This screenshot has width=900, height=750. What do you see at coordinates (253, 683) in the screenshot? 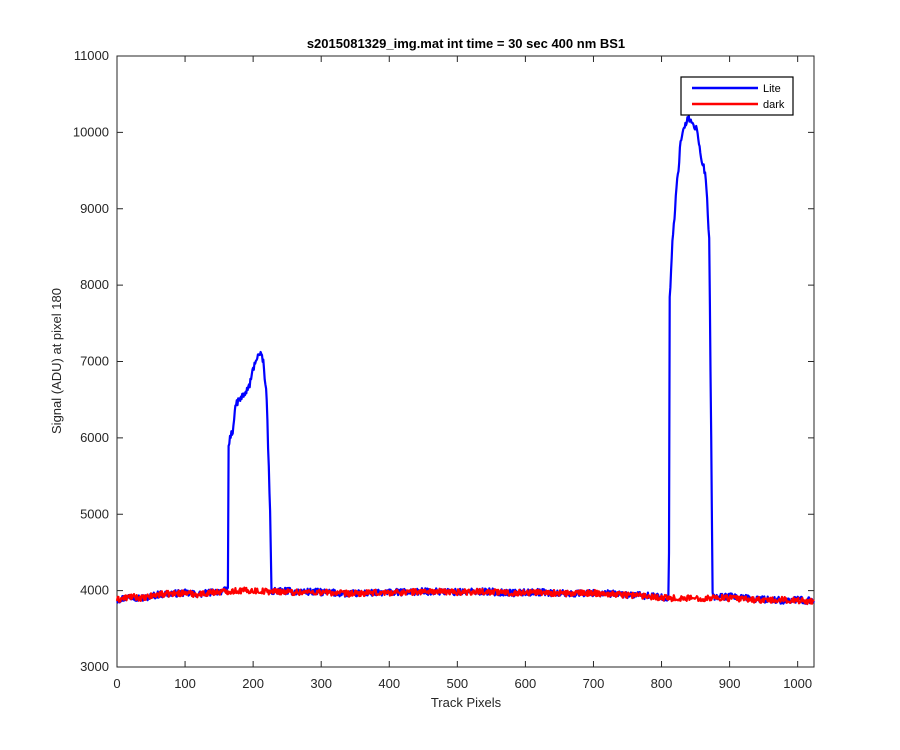
I see `x-tick-label: 200` at bounding box center [253, 683].